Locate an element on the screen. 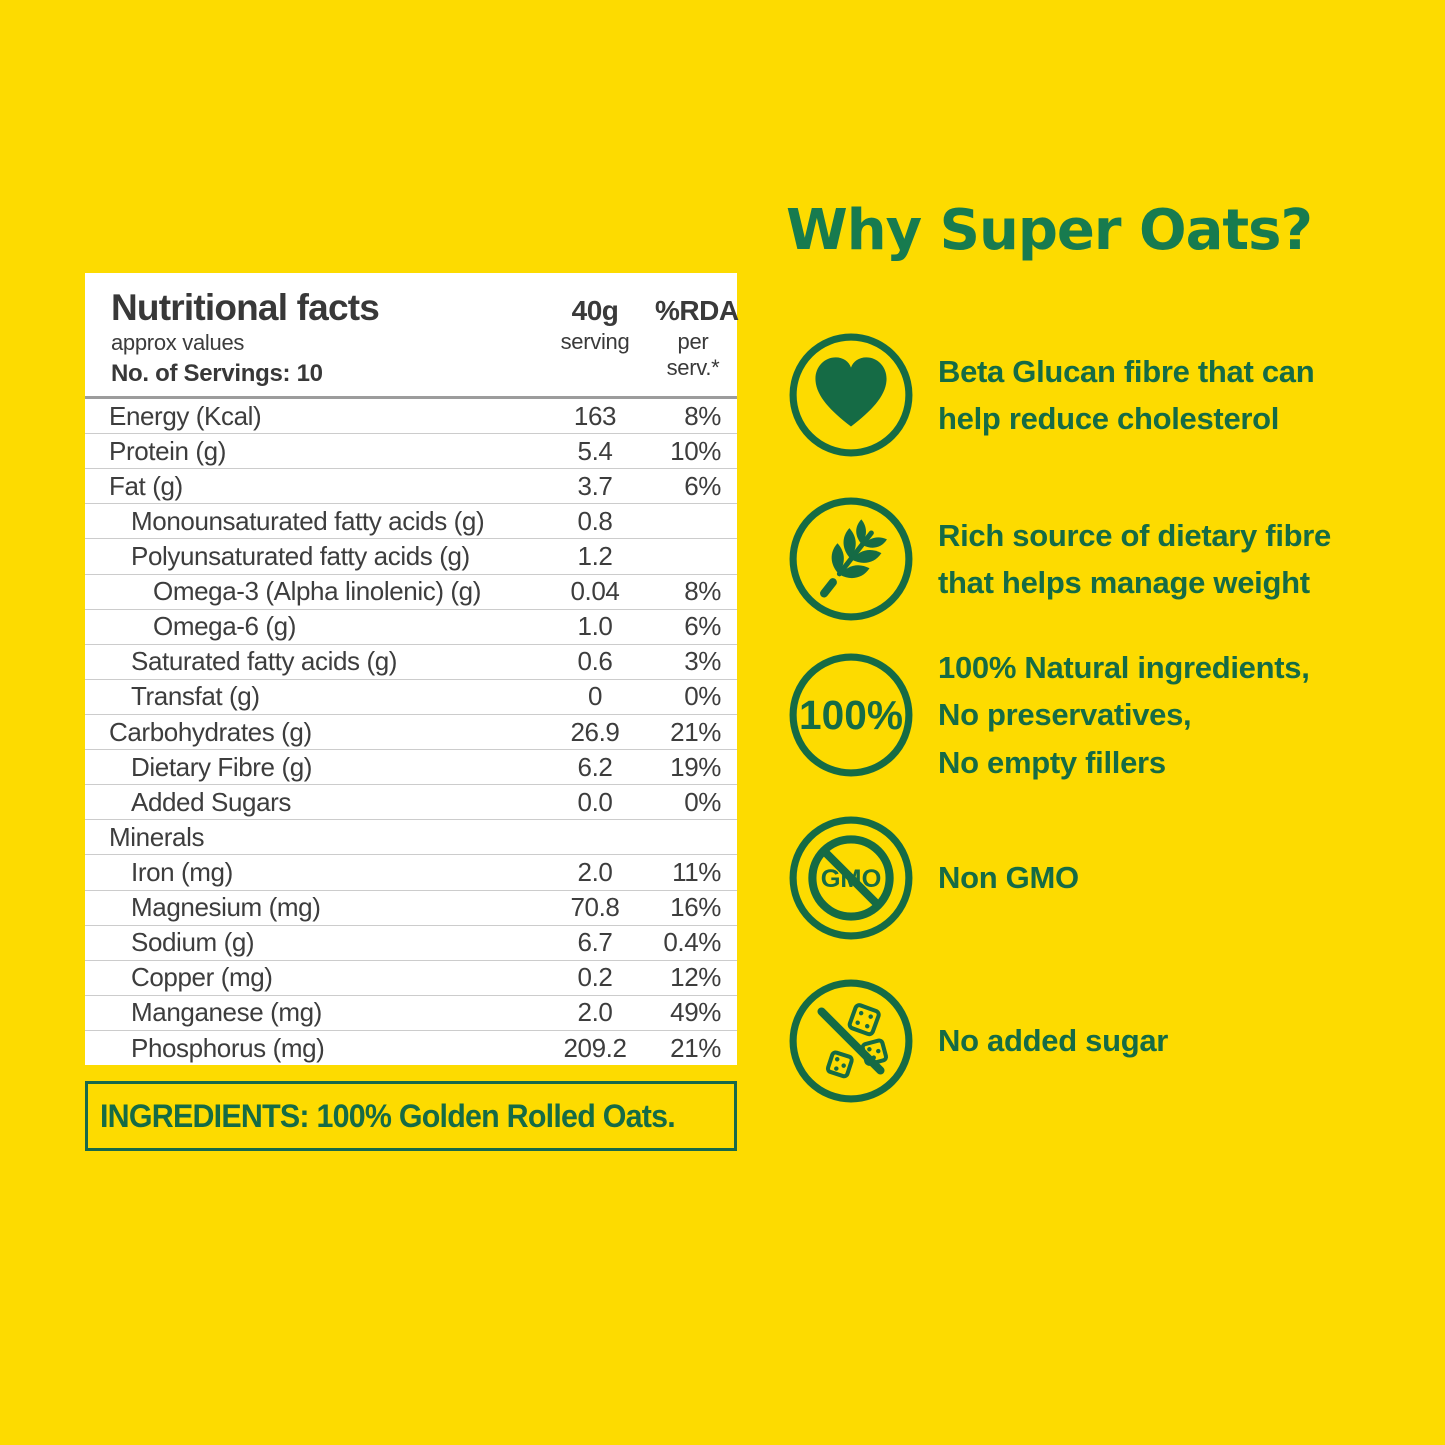  benefit-text-line: help reduce cholesterol is located at coordinates (1109, 418).